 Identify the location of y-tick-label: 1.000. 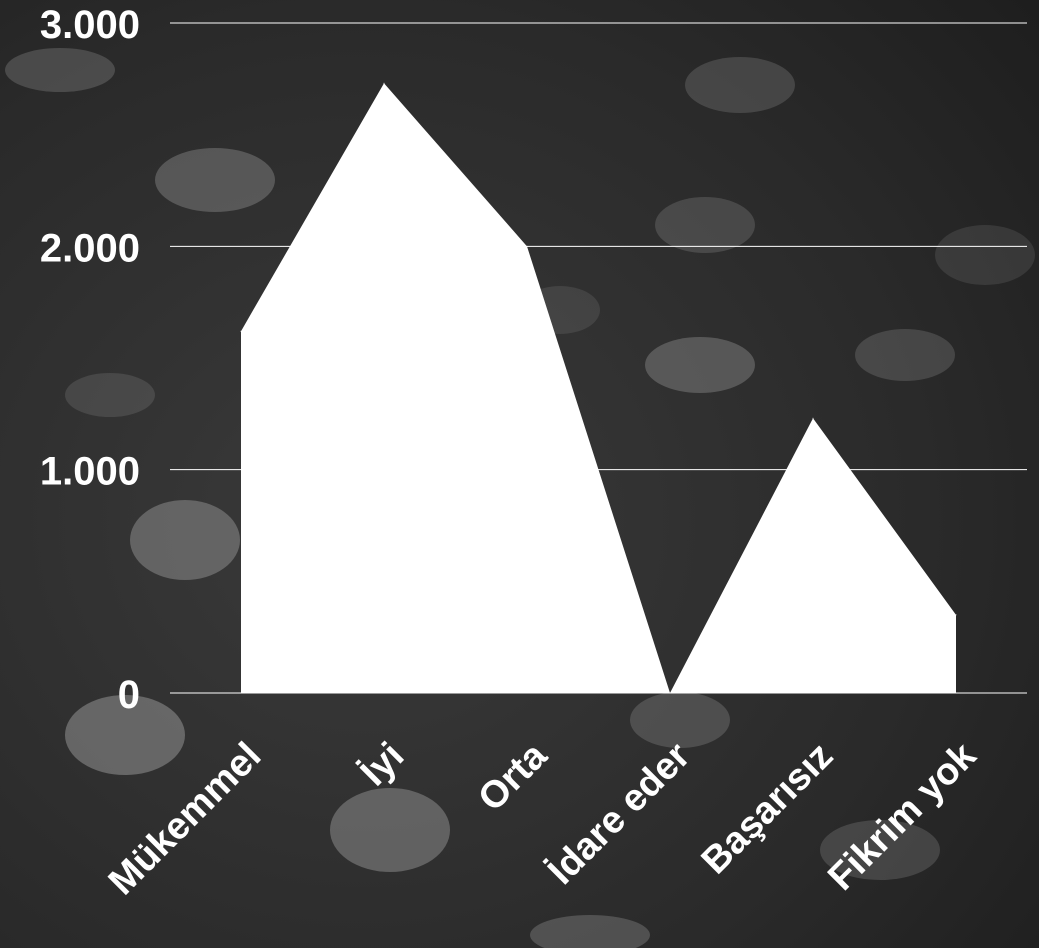
(90, 472).